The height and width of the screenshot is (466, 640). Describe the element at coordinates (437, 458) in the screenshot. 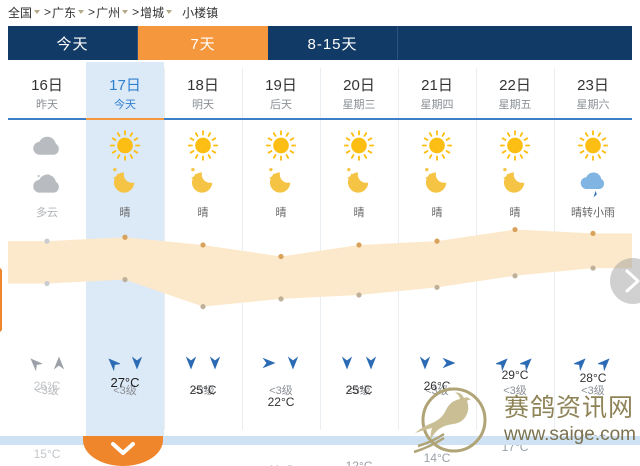

I see `day-low-temperature: 14°C` at that location.